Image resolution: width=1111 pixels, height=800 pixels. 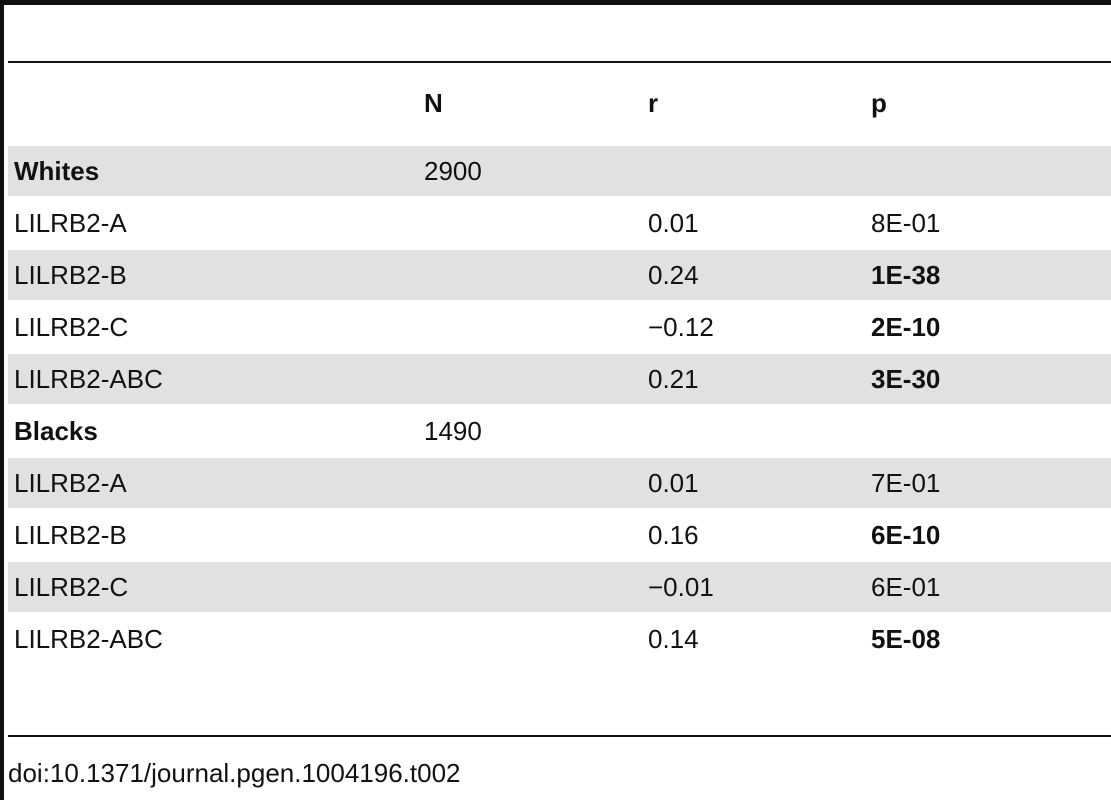 I want to click on row-p-cell: 8E-01, so click(x=906, y=222).